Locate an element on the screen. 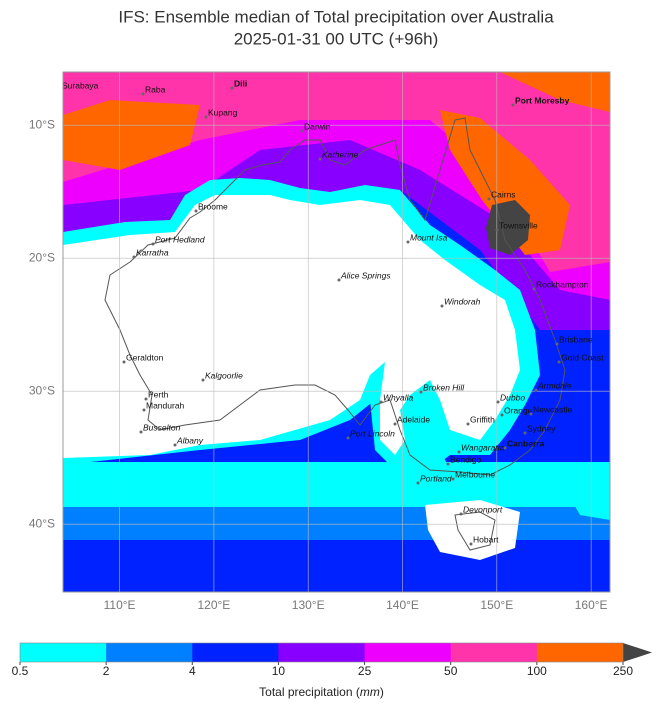 The image size is (662, 714). x-tick-label: 150°E is located at coordinates (496, 605).